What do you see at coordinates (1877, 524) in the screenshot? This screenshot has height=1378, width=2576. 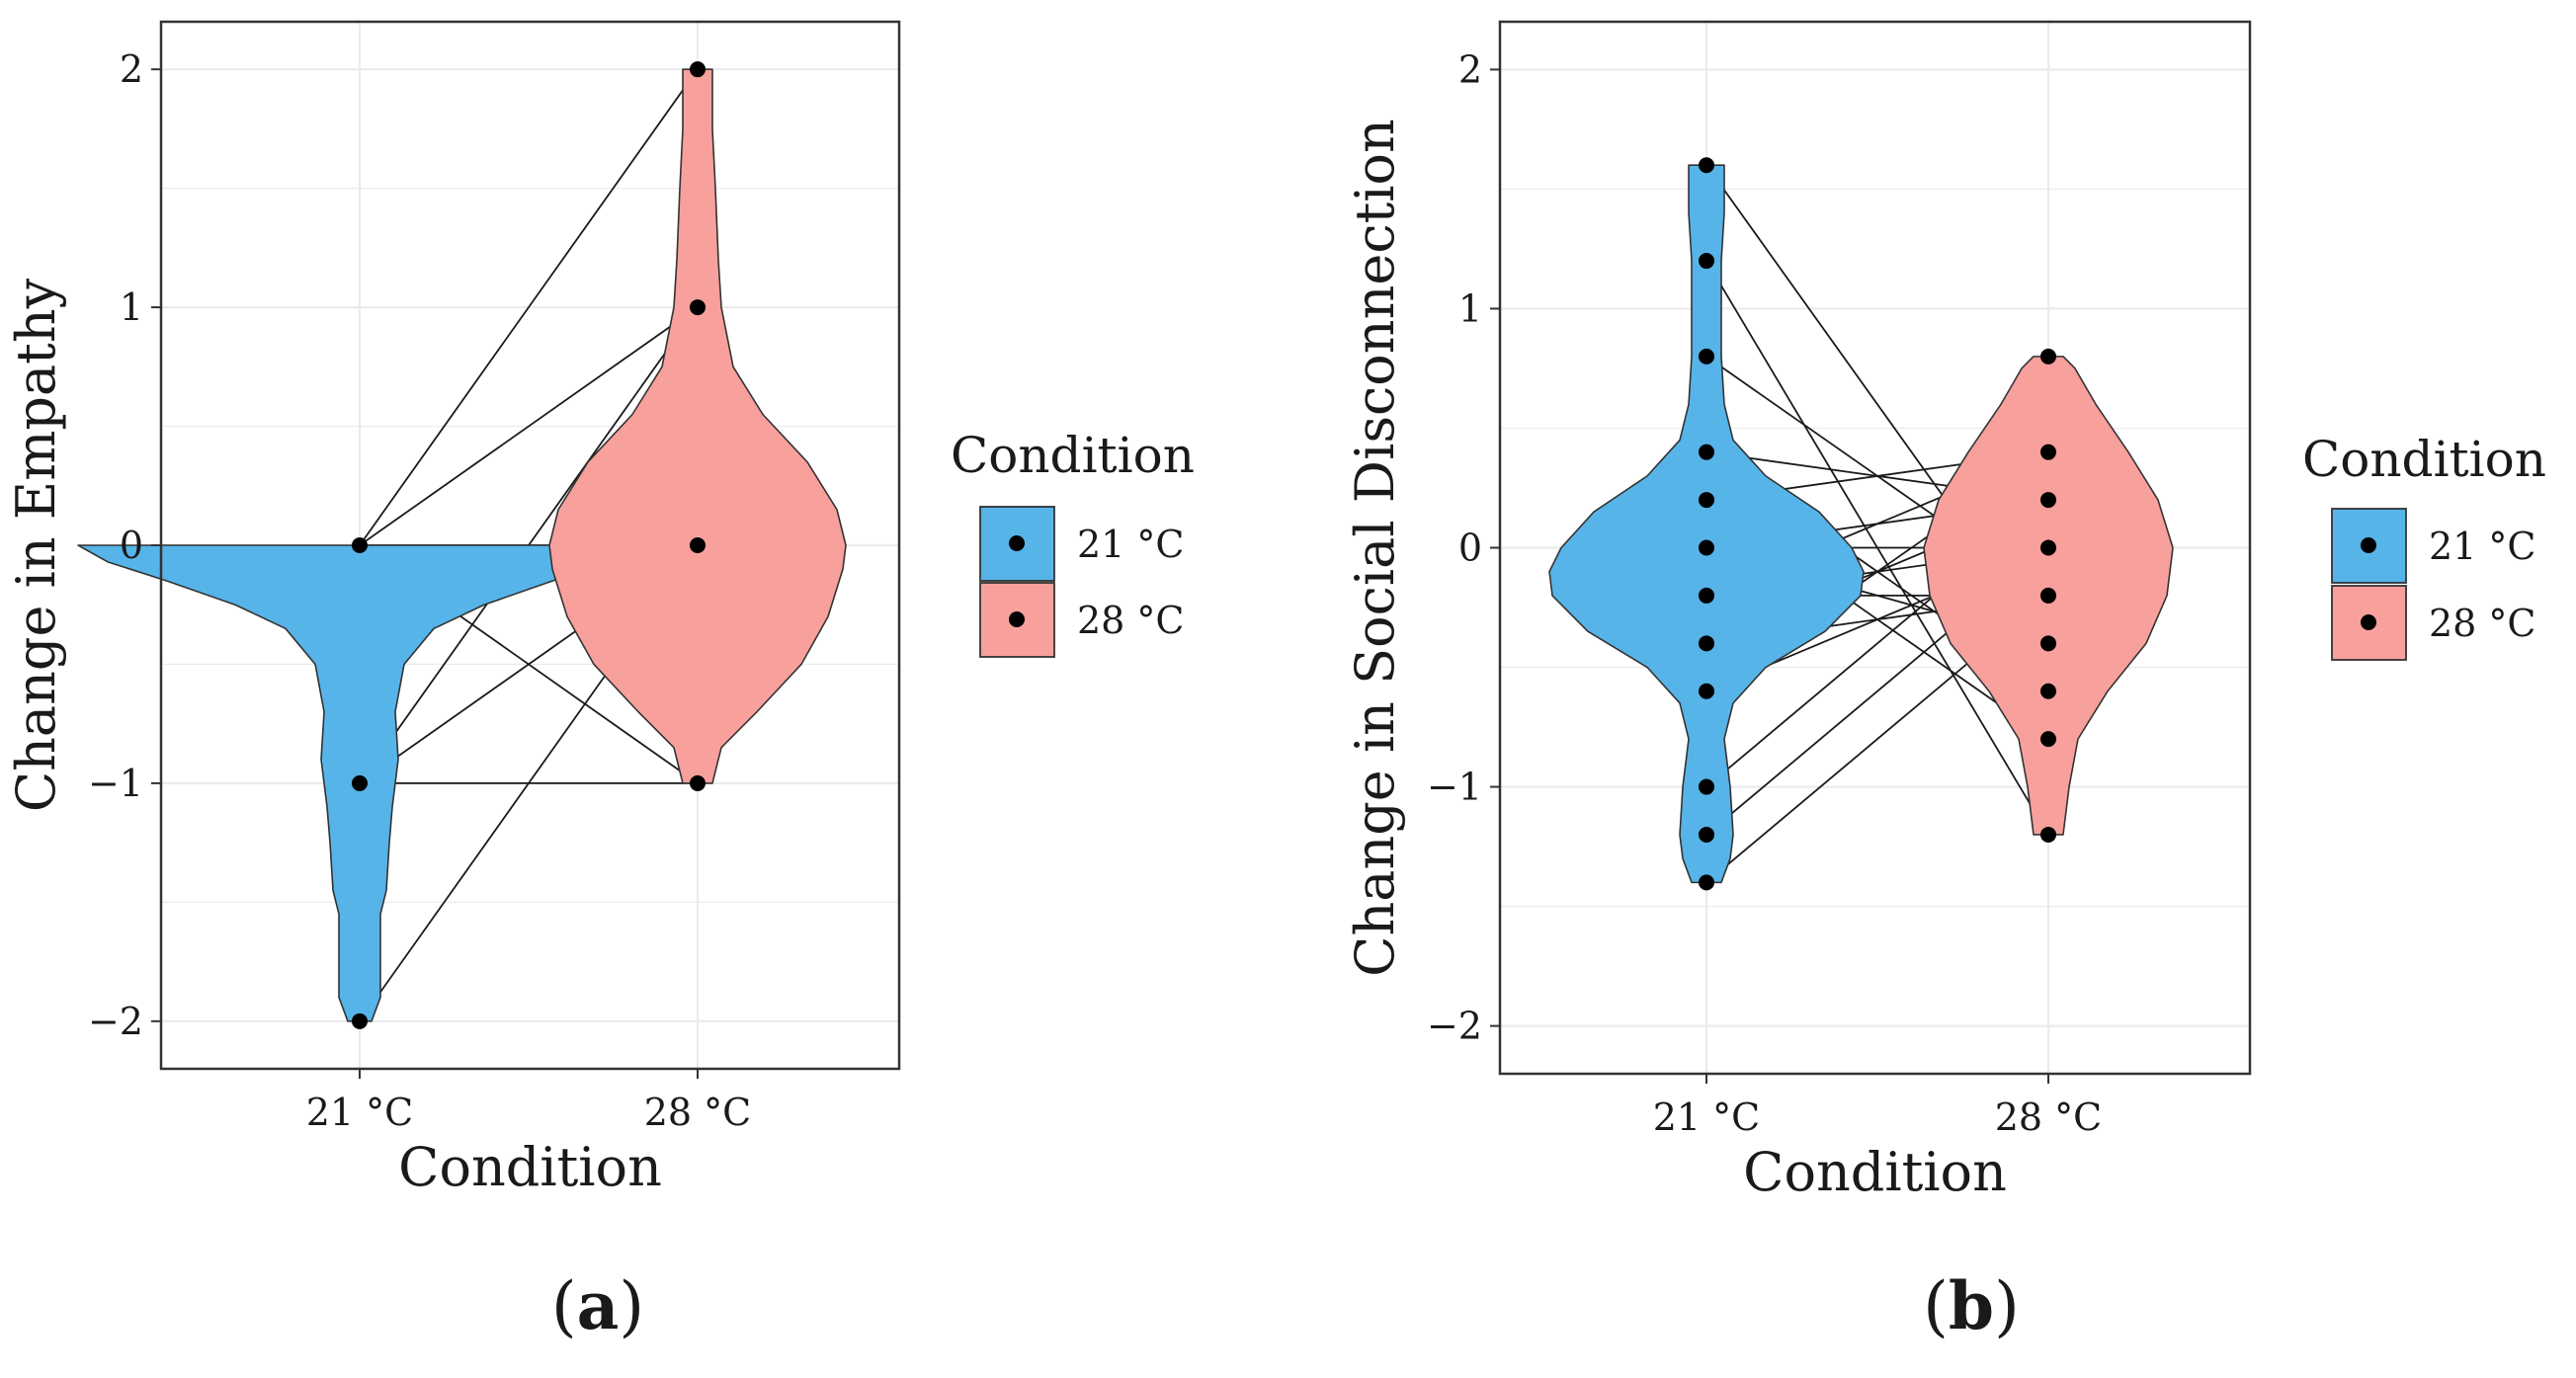 I see `panel-b-points` at bounding box center [1877, 524].